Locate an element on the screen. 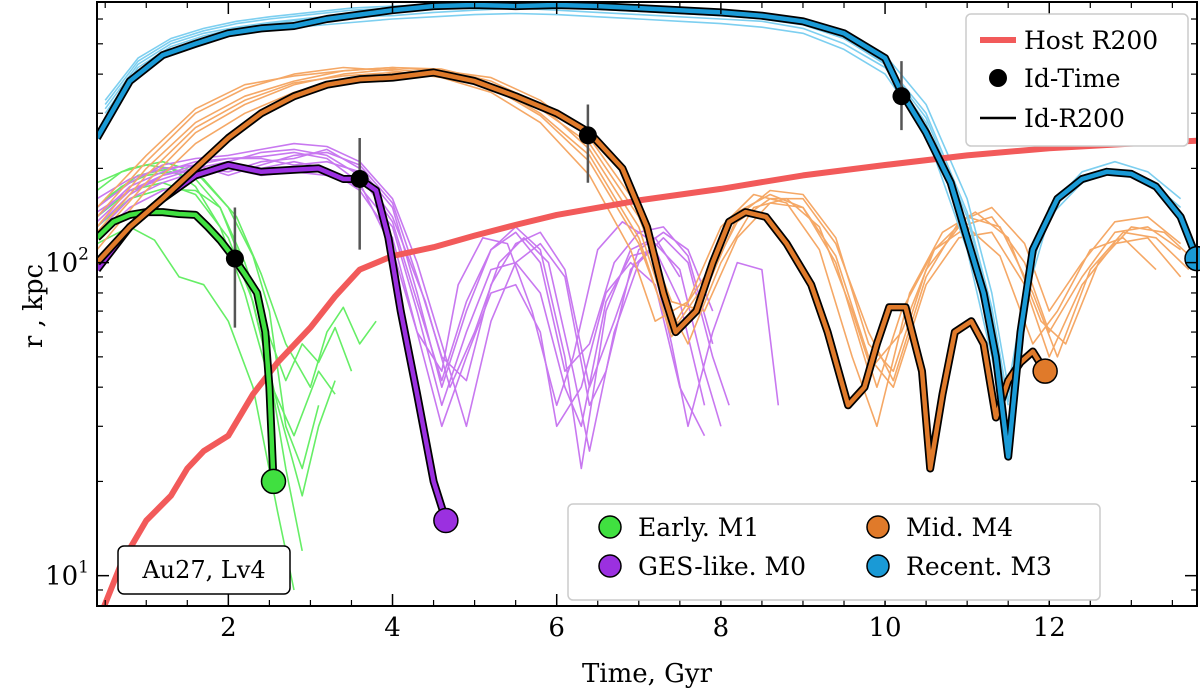 The image size is (1200, 690). legend-host-label: Host R200 is located at coordinates (1091, 40).